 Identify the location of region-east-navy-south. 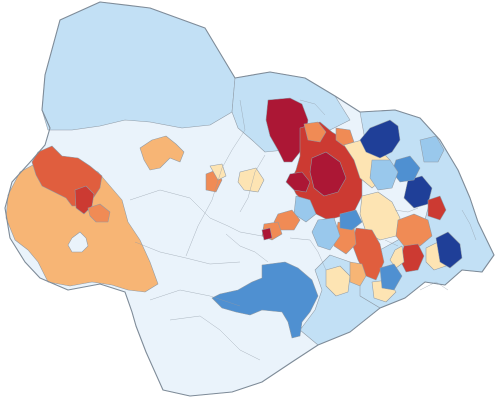
(449, 250).